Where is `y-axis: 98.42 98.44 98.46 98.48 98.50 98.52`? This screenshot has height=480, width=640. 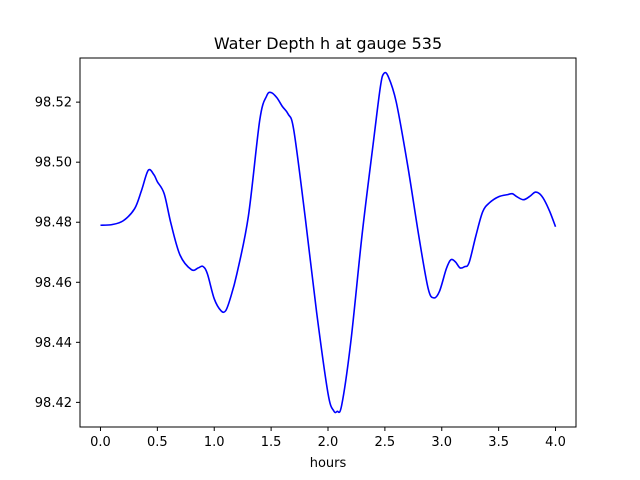 y-axis: 98.42 98.44 98.46 98.48 98.50 98.52 is located at coordinates (57, 253).